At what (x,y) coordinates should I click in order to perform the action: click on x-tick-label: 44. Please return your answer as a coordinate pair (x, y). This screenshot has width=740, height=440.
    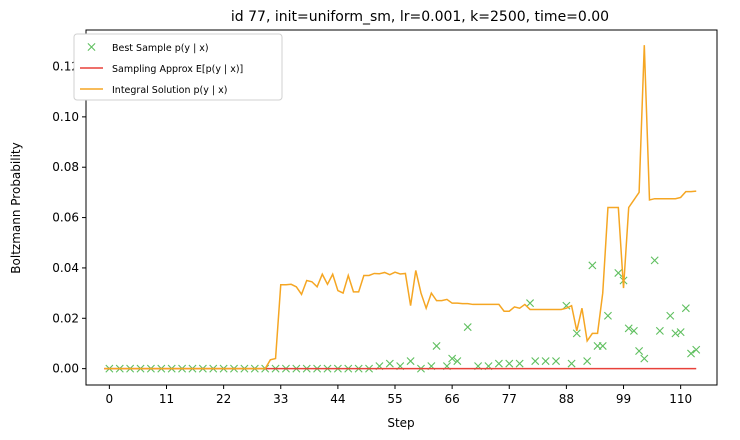
    Looking at the image, I should click on (337, 399).